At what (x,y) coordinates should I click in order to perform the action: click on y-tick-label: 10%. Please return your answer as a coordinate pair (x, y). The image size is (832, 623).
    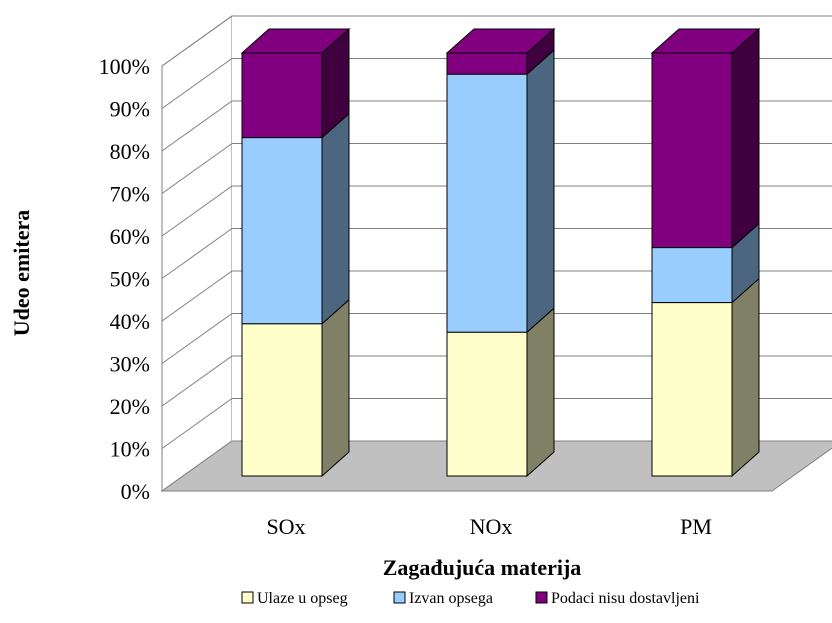
    Looking at the image, I should click on (130, 449).